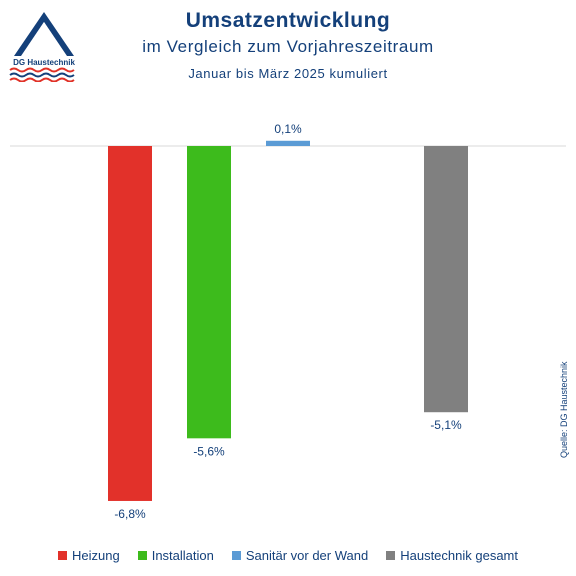  I want to click on legend-label: Installation, so click(182, 555).